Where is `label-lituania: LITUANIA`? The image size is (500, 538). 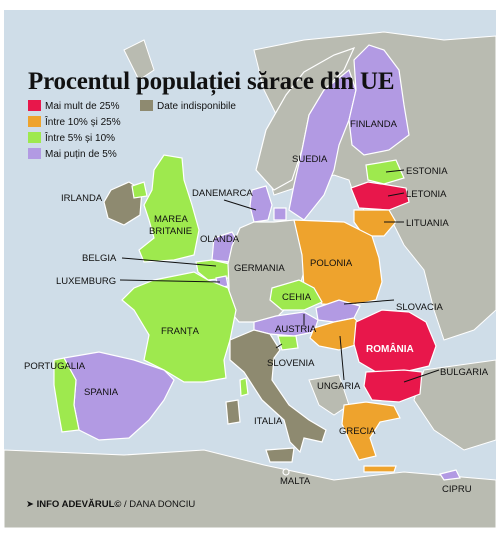 label-lituania: LITUANIA is located at coordinates (427, 223).